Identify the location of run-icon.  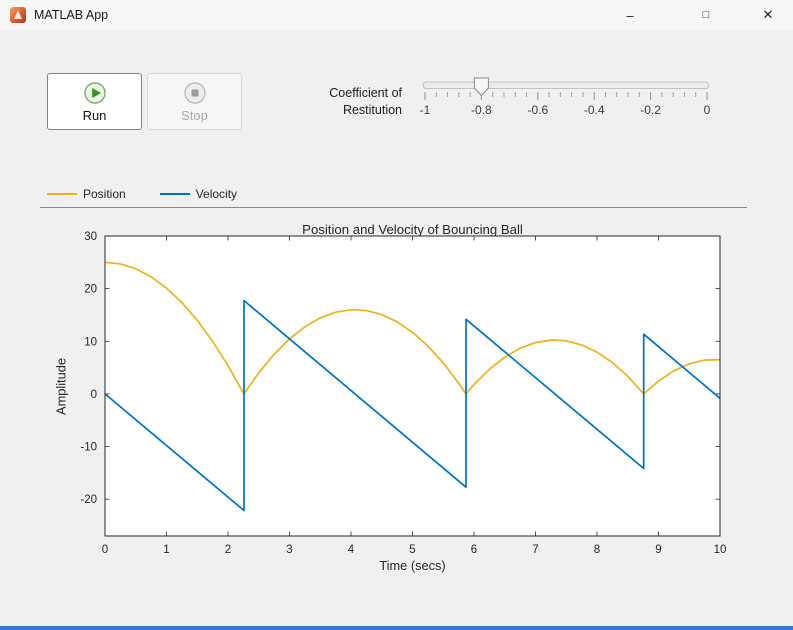
(94, 92).